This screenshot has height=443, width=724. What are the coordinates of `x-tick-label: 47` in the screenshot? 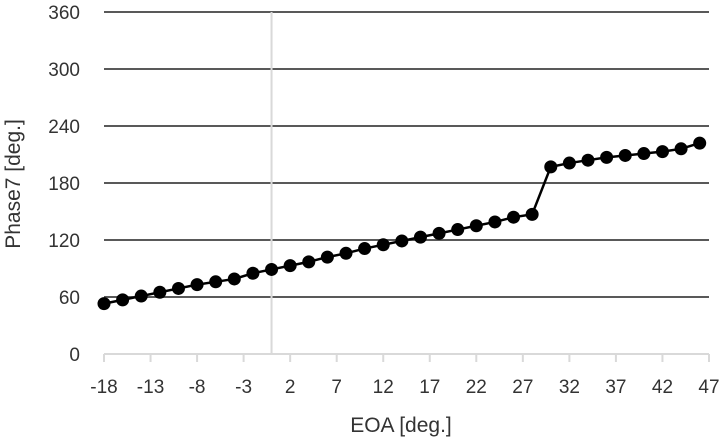 It's located at (708, 387).